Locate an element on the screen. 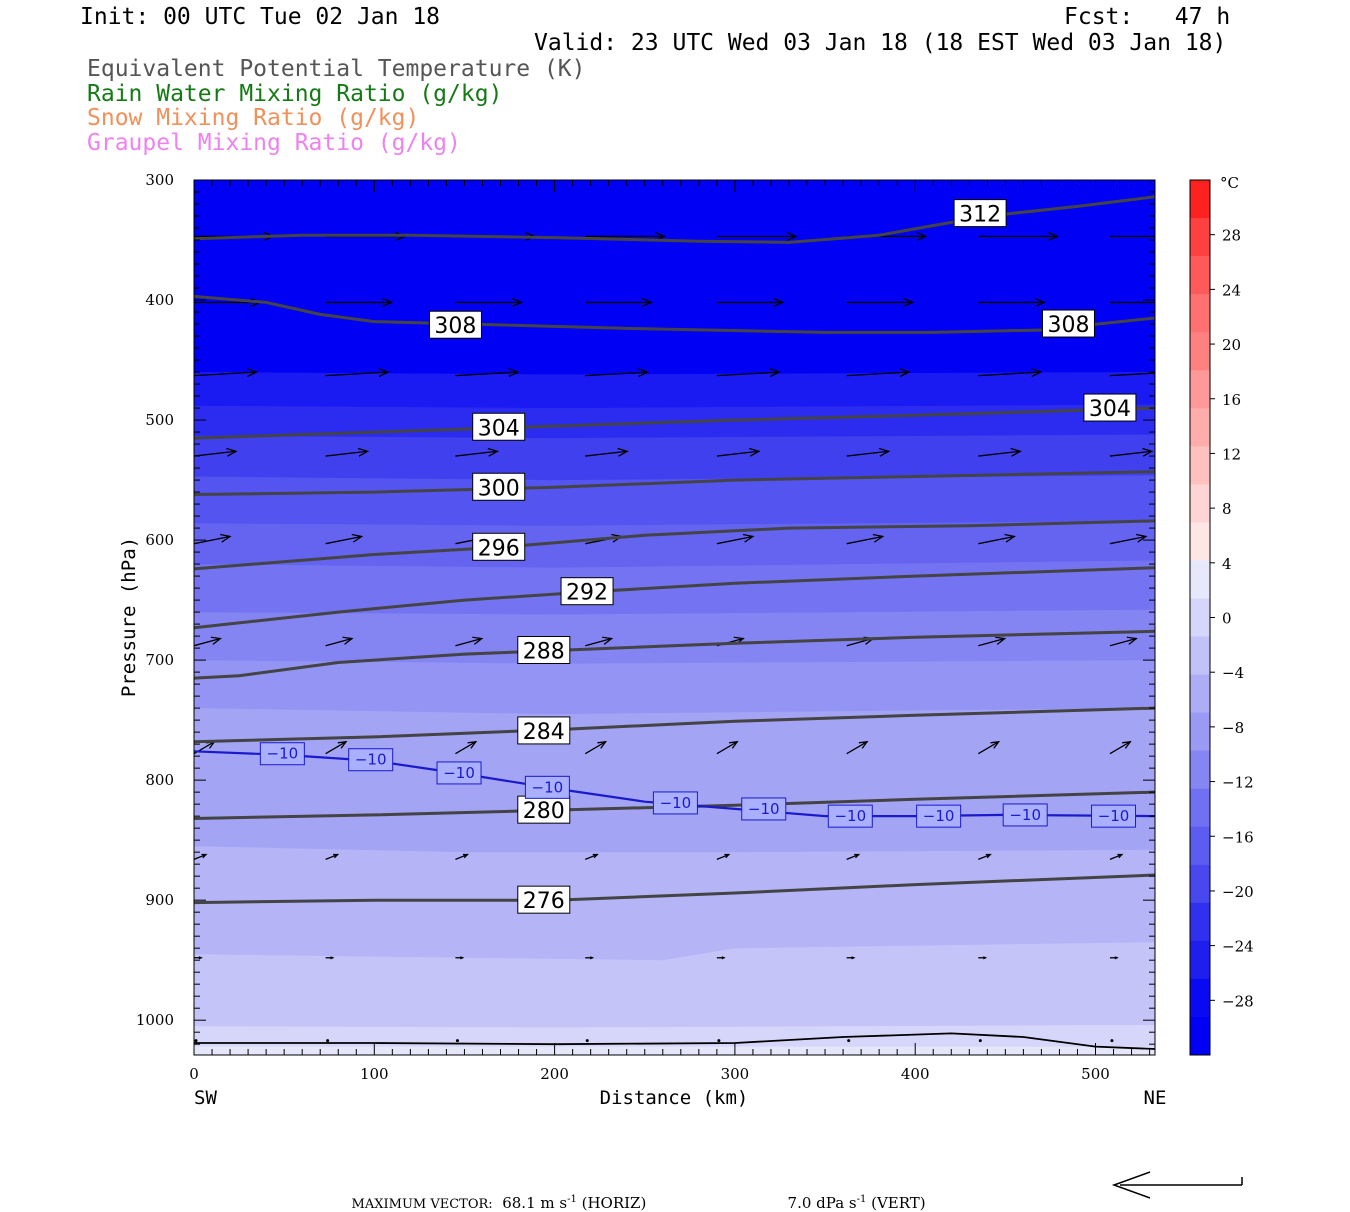 This screenshot has width=1350, height=1212. theta-e-label: 312 is located at coordinates (980, 213).